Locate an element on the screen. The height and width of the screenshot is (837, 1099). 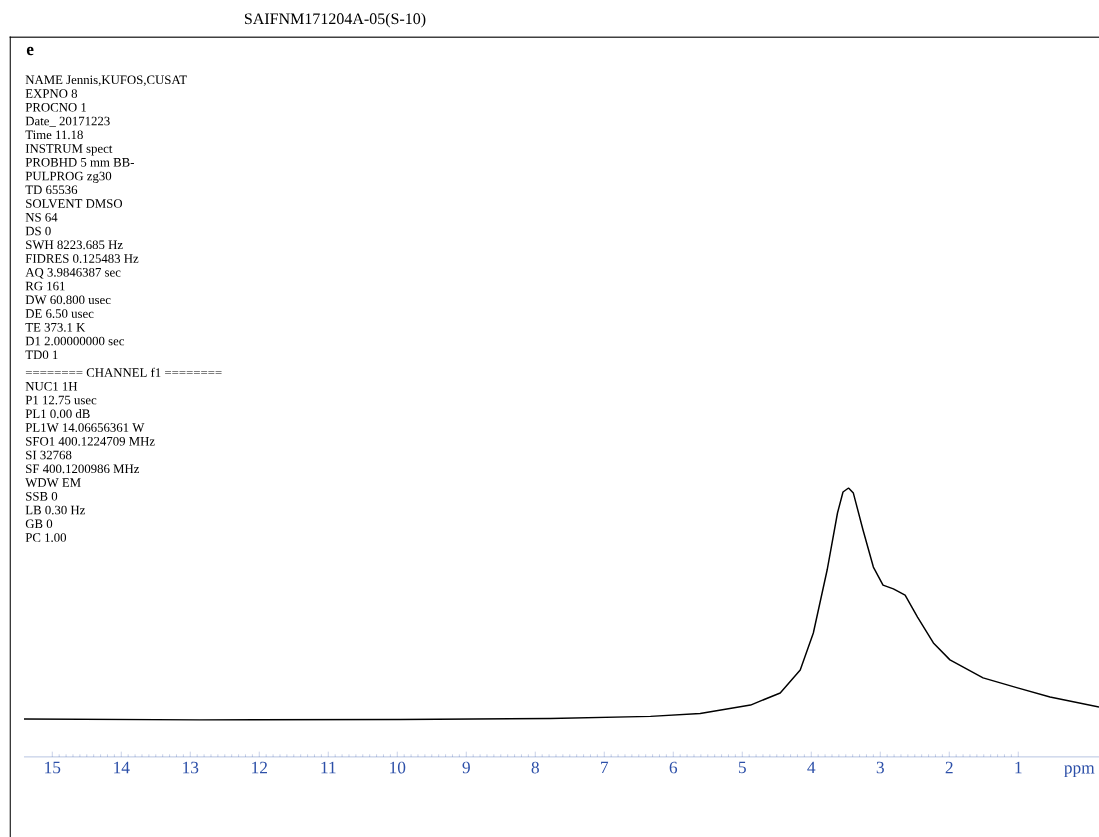
annotation: GB 0 is located at coordinates (39, 524).